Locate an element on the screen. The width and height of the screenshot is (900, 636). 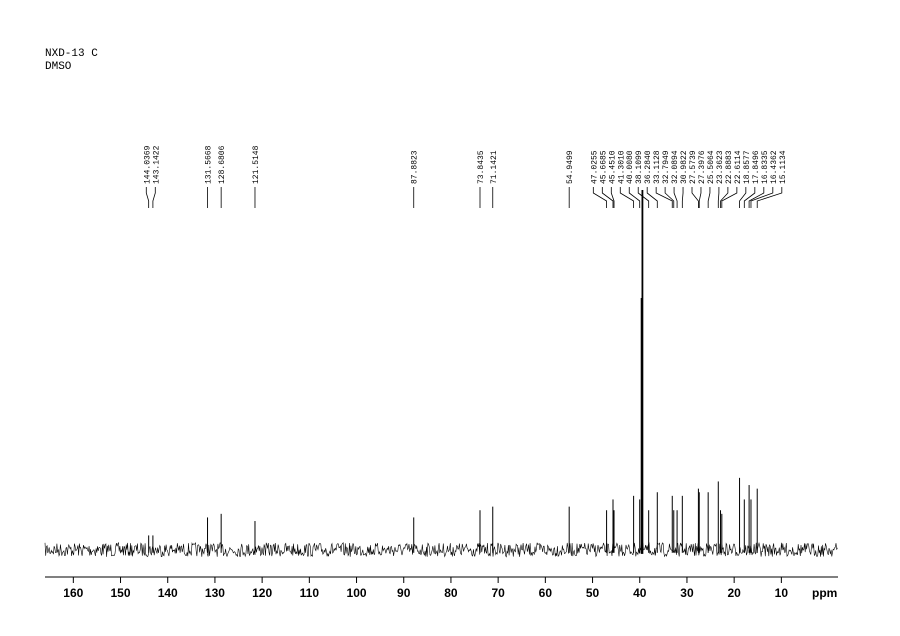
peak-label: 54.9499 is located at coordinates (570, 167).